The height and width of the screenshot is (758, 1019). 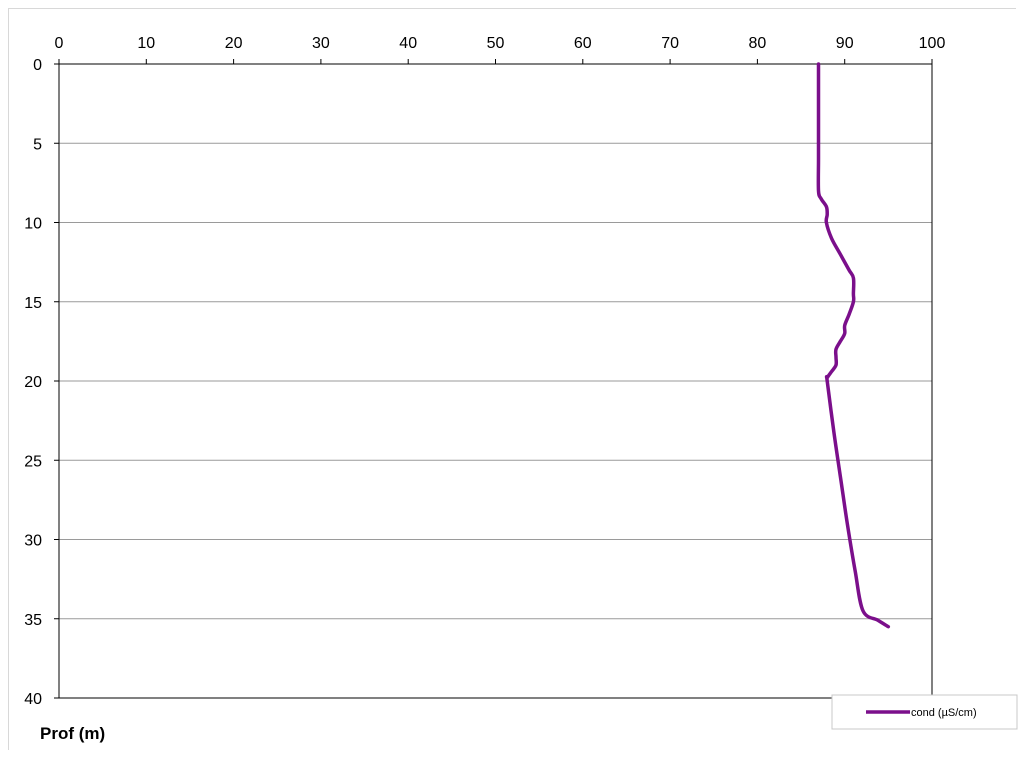 What do you see at coordinates (33, 382) in the screenshot?
I see `y-tick-label-20: 20` at bounding box center [33, 382].